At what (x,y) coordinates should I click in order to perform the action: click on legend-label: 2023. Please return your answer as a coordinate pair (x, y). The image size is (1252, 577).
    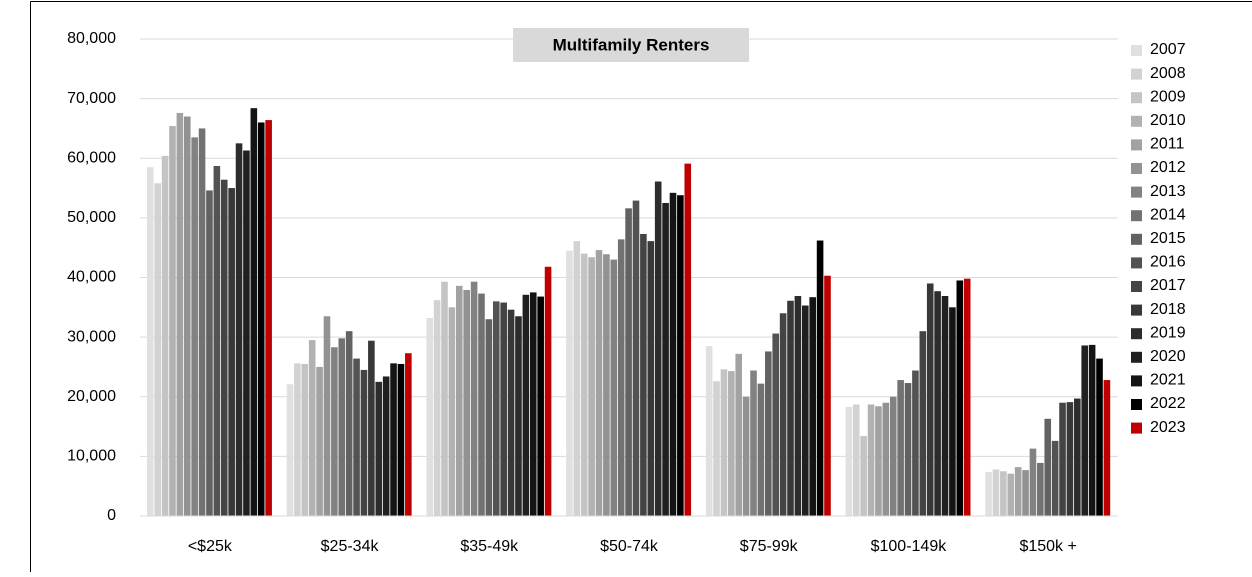
    Looking at the image, I should click on (1168, 427).